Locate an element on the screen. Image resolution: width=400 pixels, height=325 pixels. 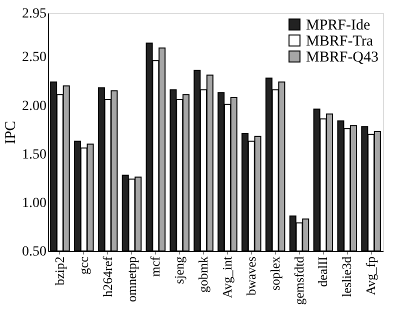
x-tick-label: gcc is located at coordinates (83, 265).